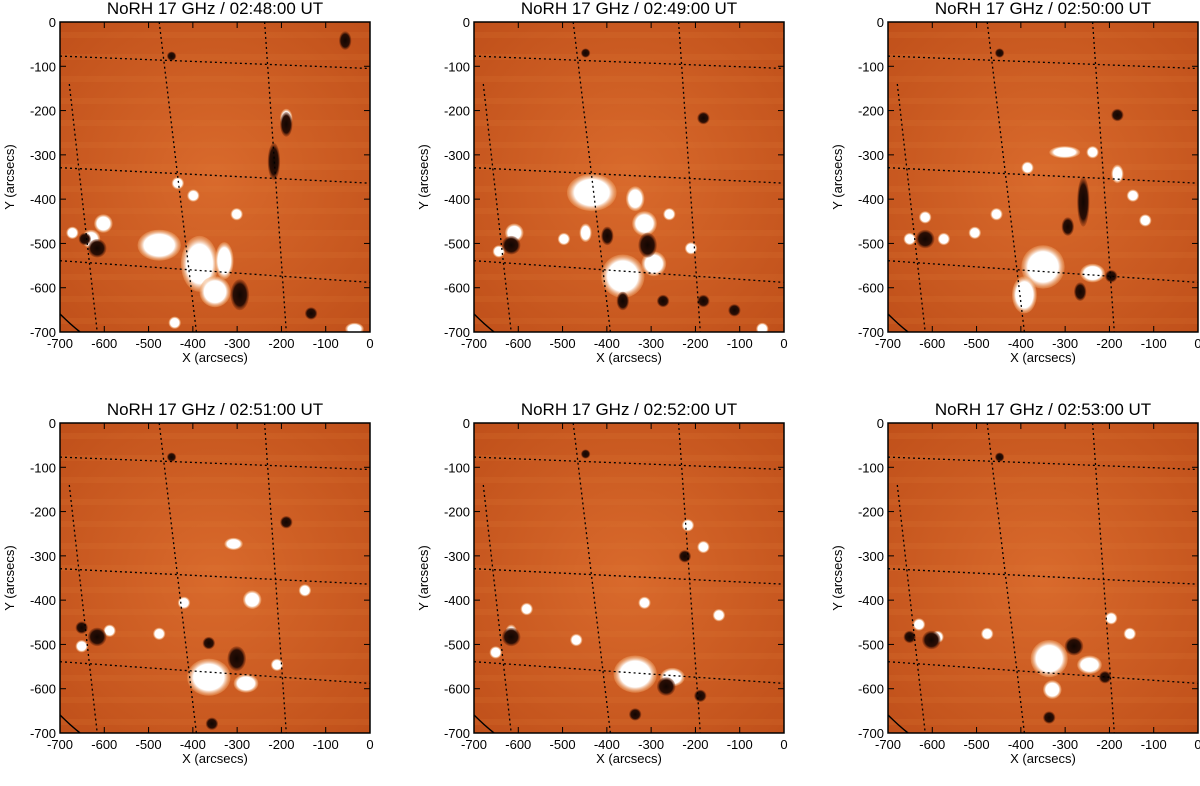  I want to click on x-tick-label: -200, so click(695, 744).